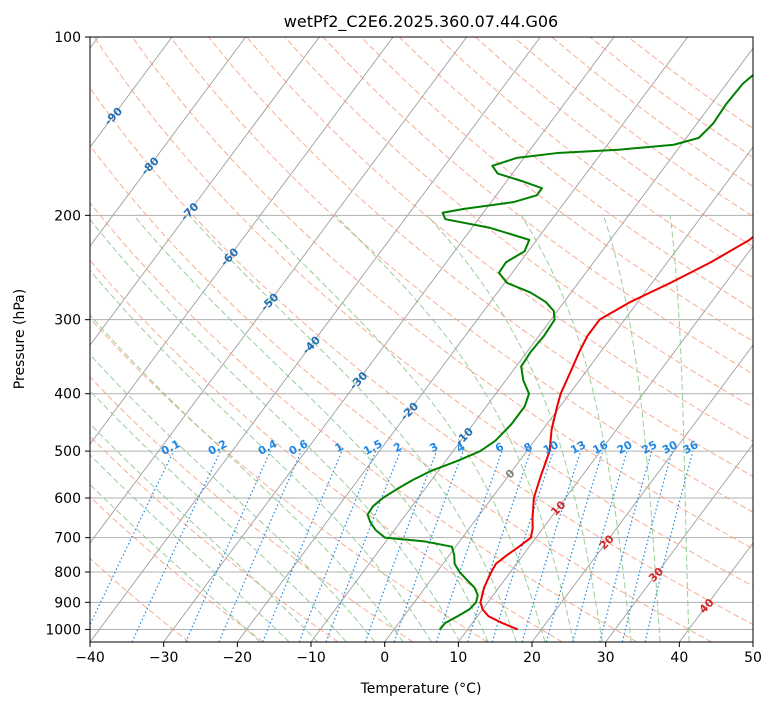 This screenshot has height=708, width=775. Describe the element at coordinates (707, 606) in the screenshot. I see `isotherm-label: 40` at that location.